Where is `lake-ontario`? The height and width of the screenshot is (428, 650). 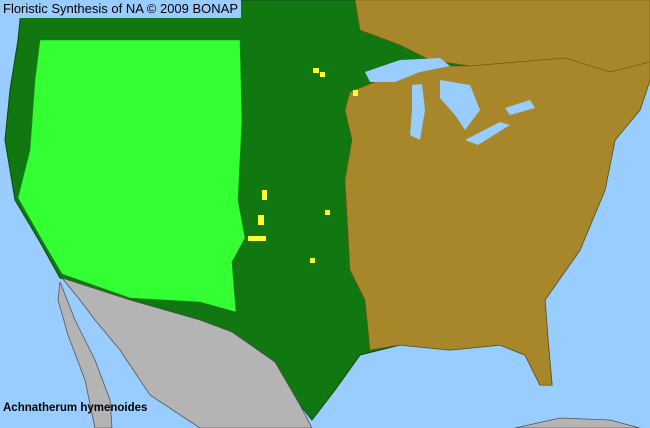
lake-ontario is located at coordinates (520, 107).